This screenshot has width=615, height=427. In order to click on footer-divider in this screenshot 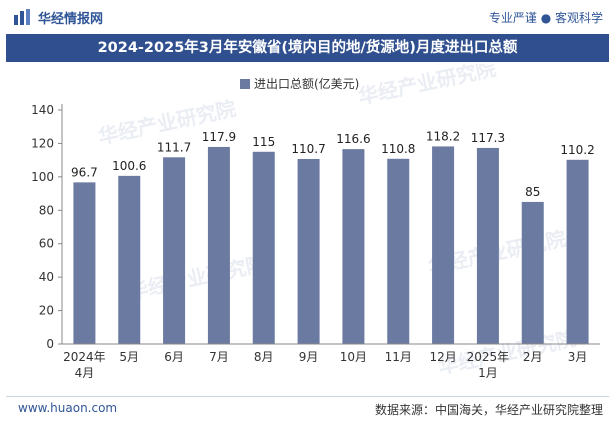, I will do `click(307, 396)`.